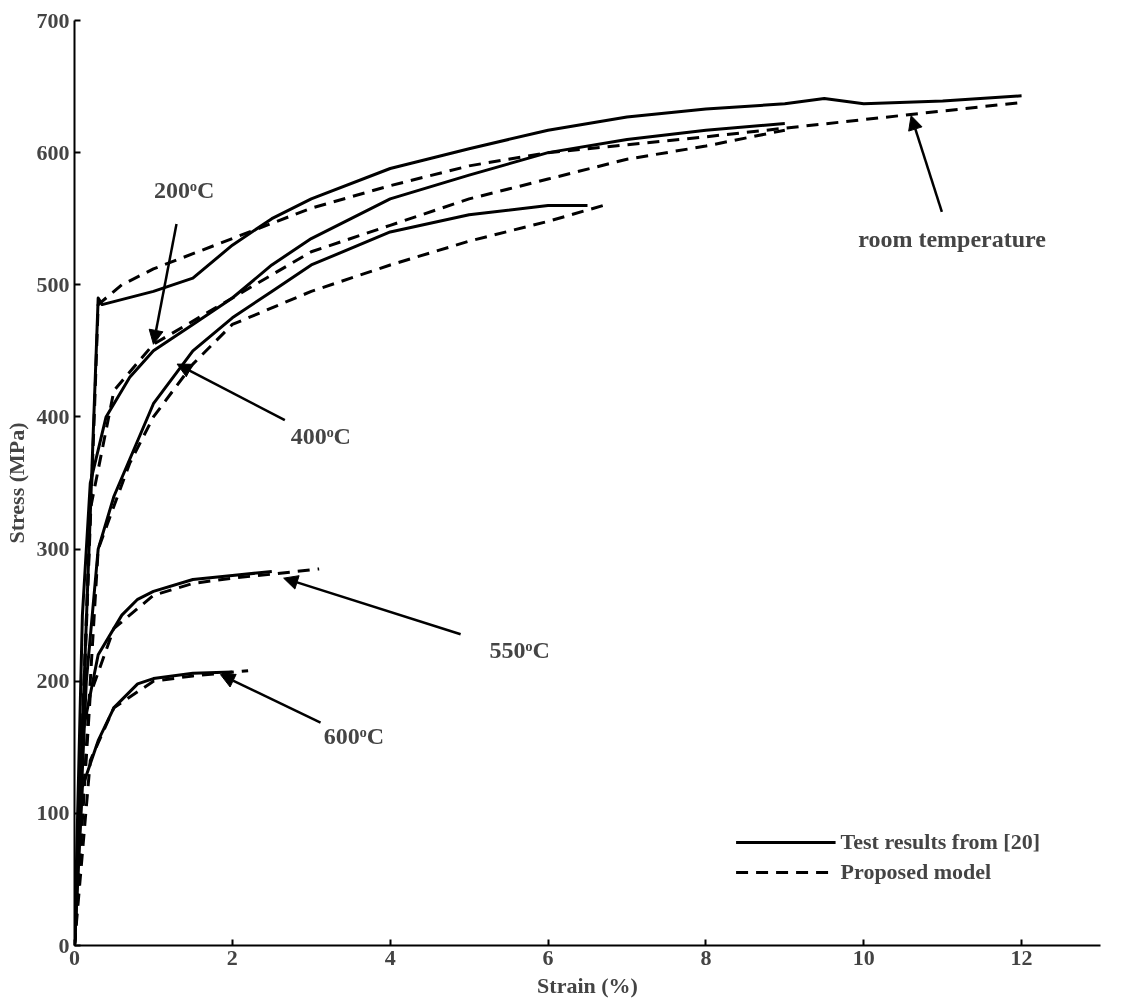 Image resolution: width=1130 pixels, height=1008 pixels. Describe the element at coordinates (863, 957) in the screenshot. I see `x-tick-label: 10` at that location.